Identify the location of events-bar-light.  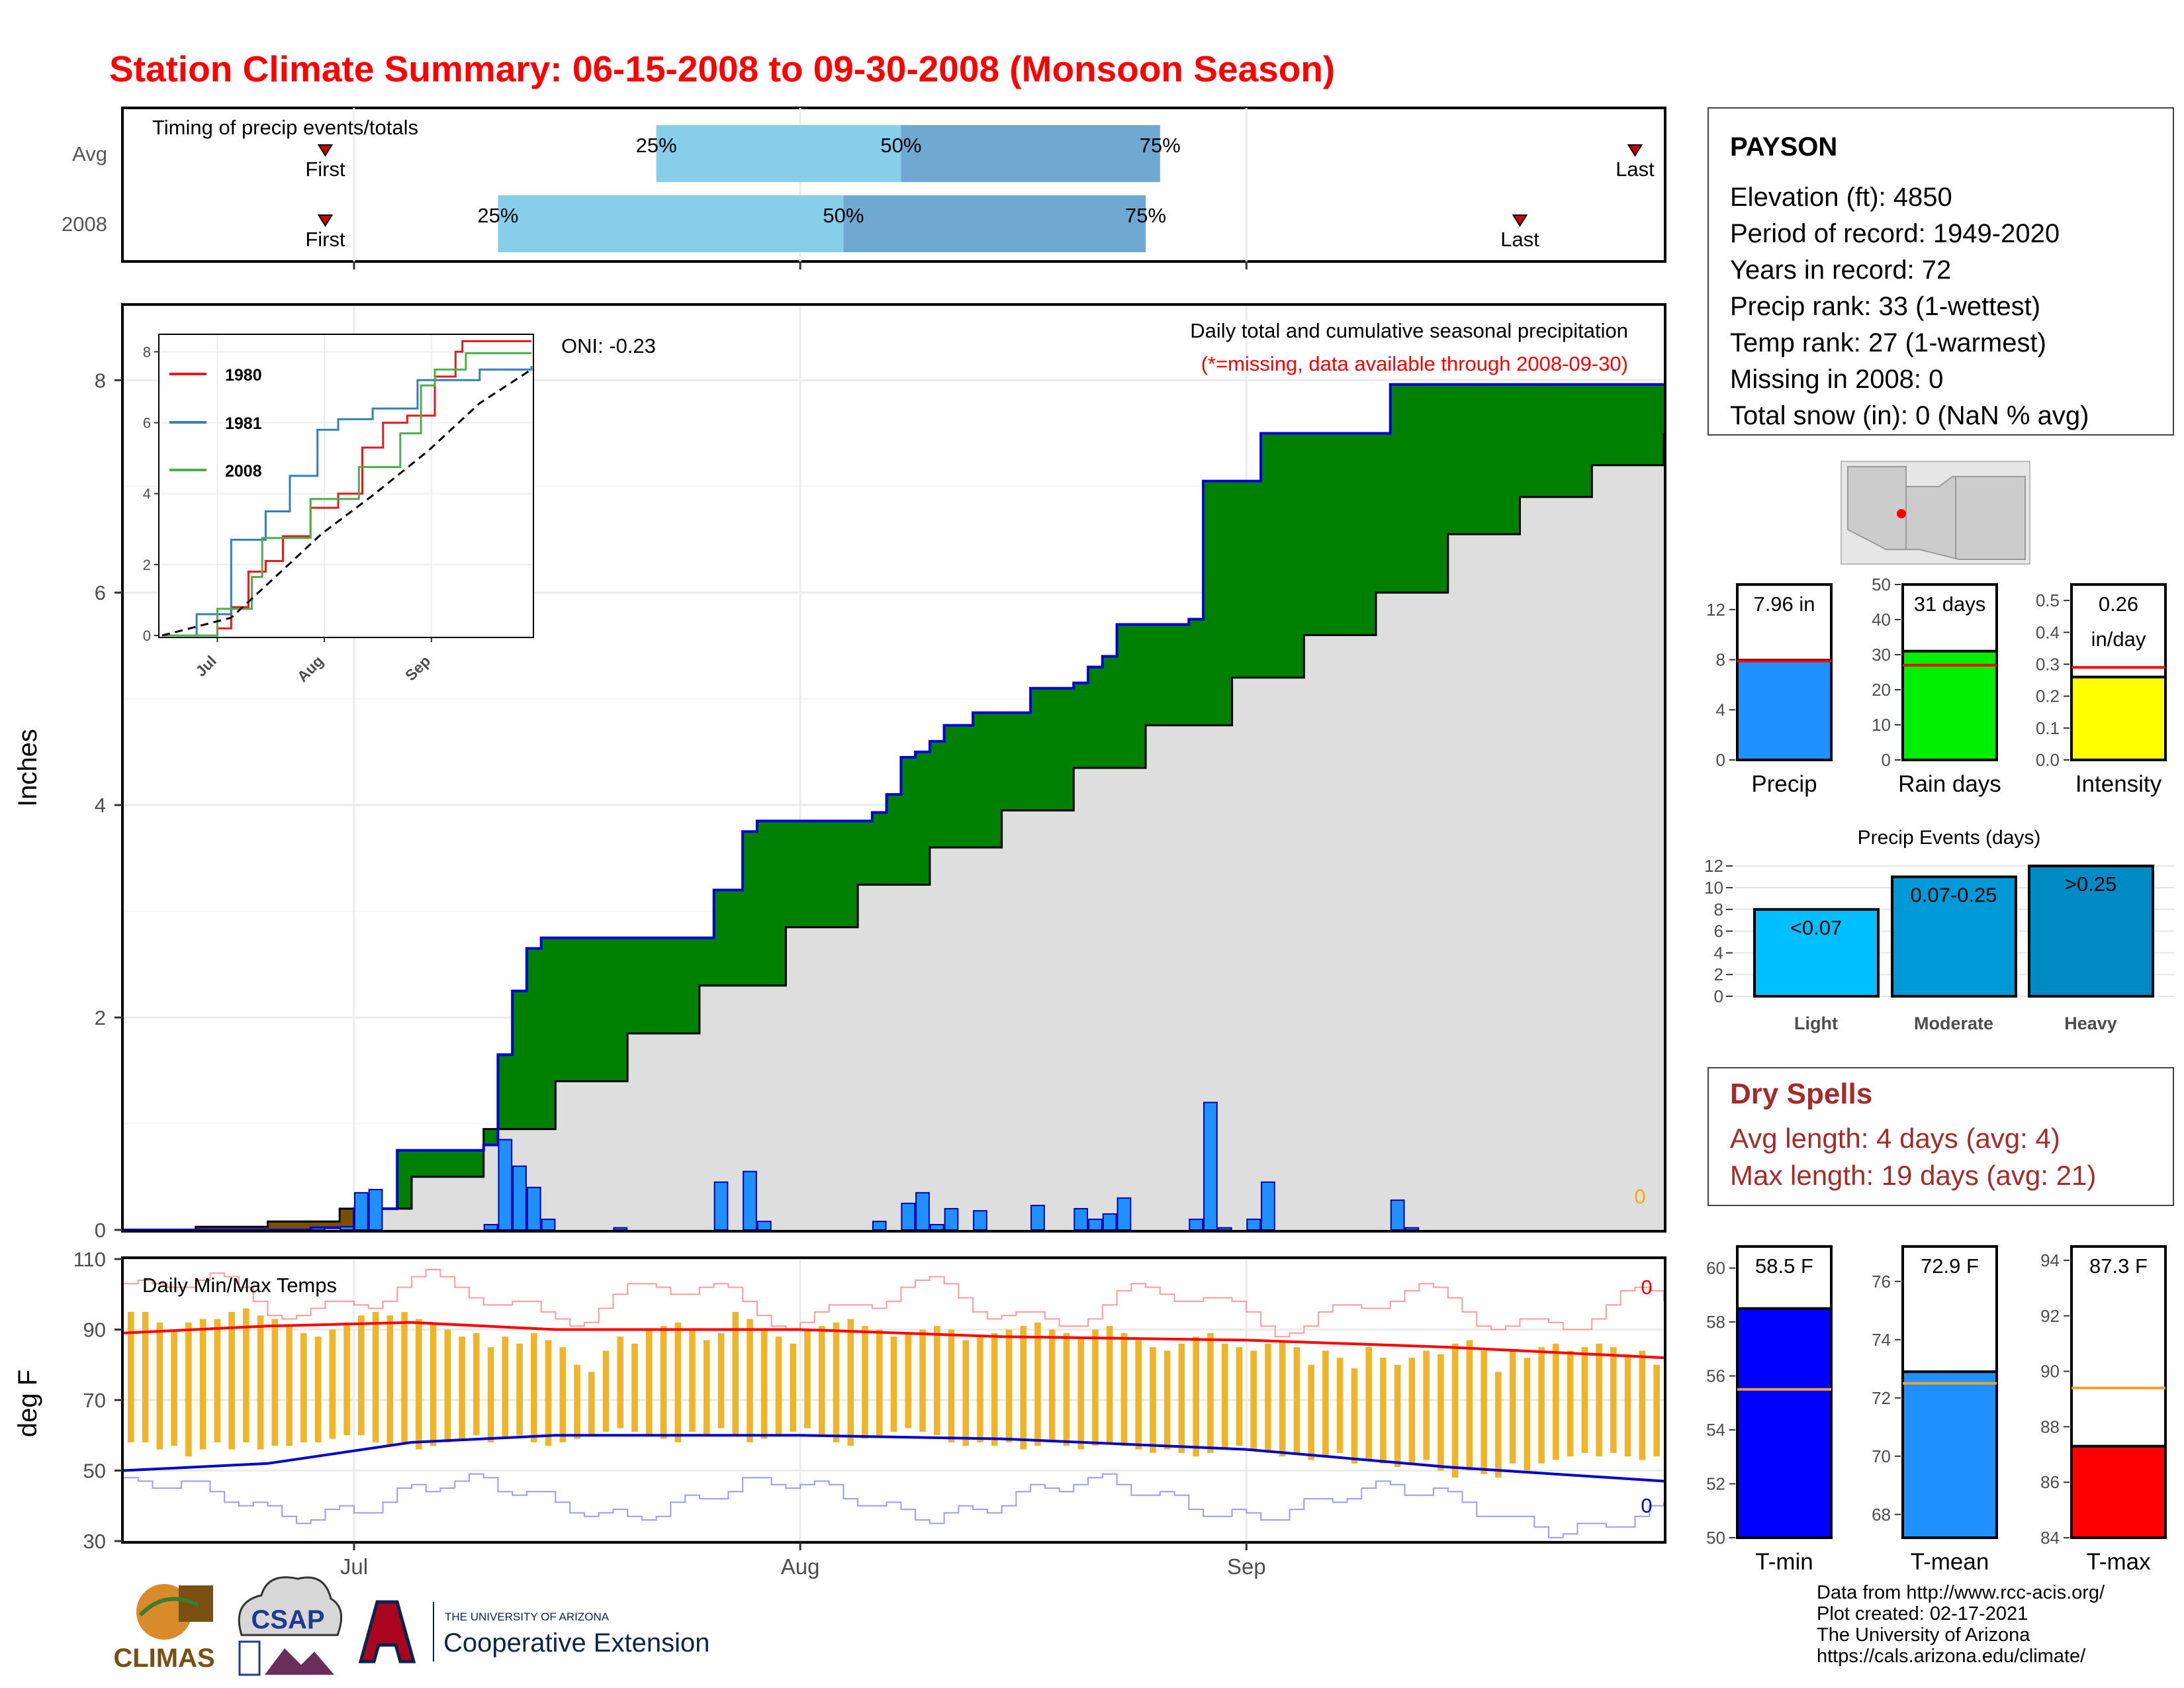
(1817, 953).